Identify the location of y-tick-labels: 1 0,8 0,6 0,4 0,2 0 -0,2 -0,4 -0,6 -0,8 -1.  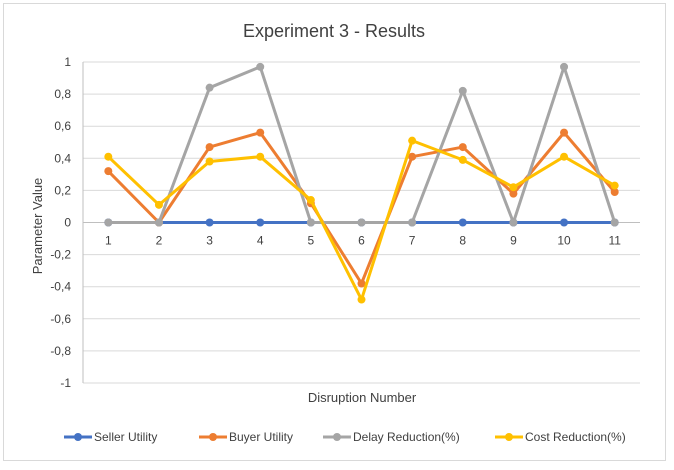
(60, 222).